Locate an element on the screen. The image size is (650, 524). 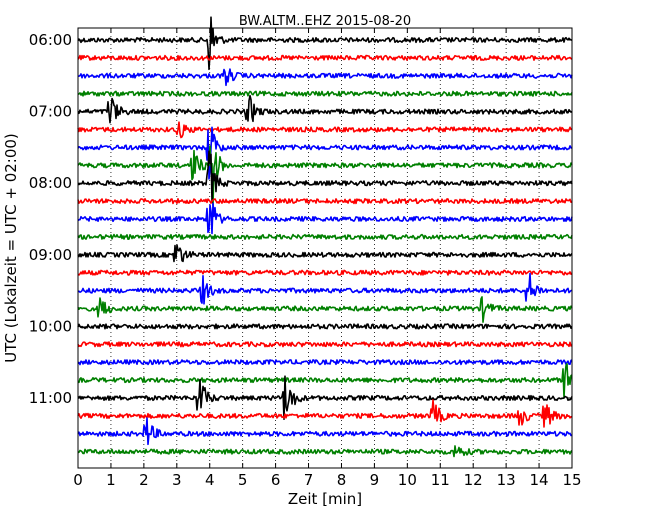
y-tick-label: 06:00 is located at coordinates (50, 40).